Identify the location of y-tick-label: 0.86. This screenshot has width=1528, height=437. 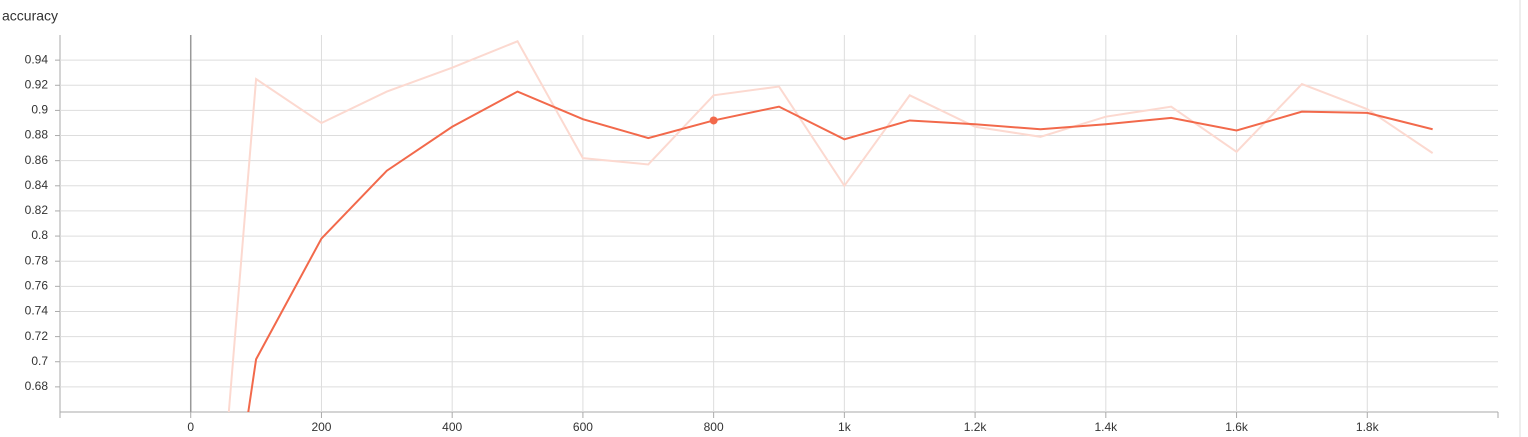
(37, 160).